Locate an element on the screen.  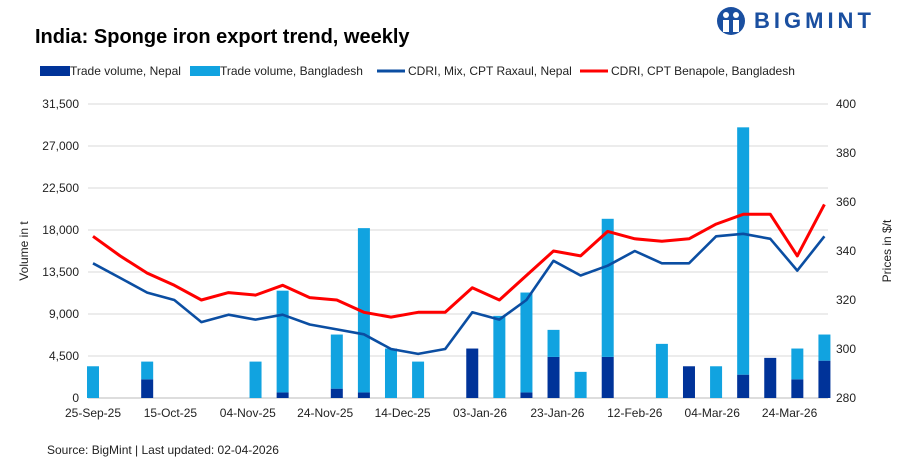
y2-tick-label: 380 is located at coordinates (846, 153).